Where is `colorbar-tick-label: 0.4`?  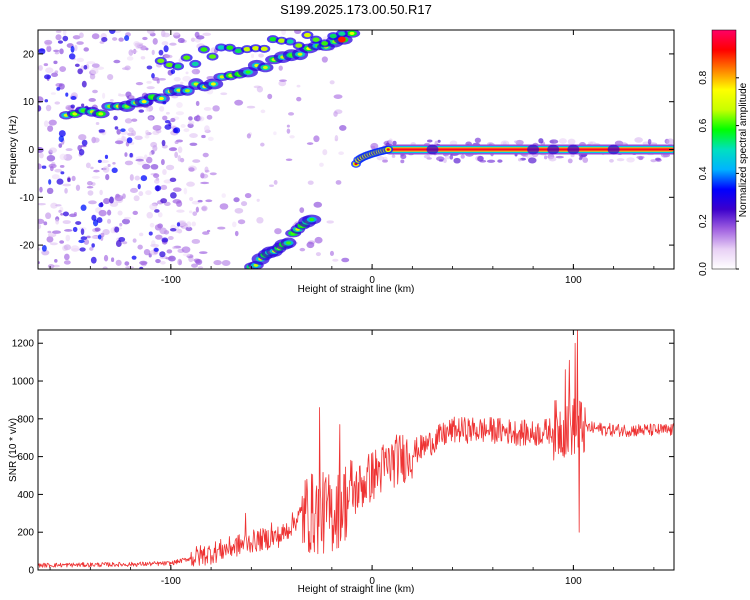 colorbar-tick-label: 0.4 is located at coordinates (703, 173).